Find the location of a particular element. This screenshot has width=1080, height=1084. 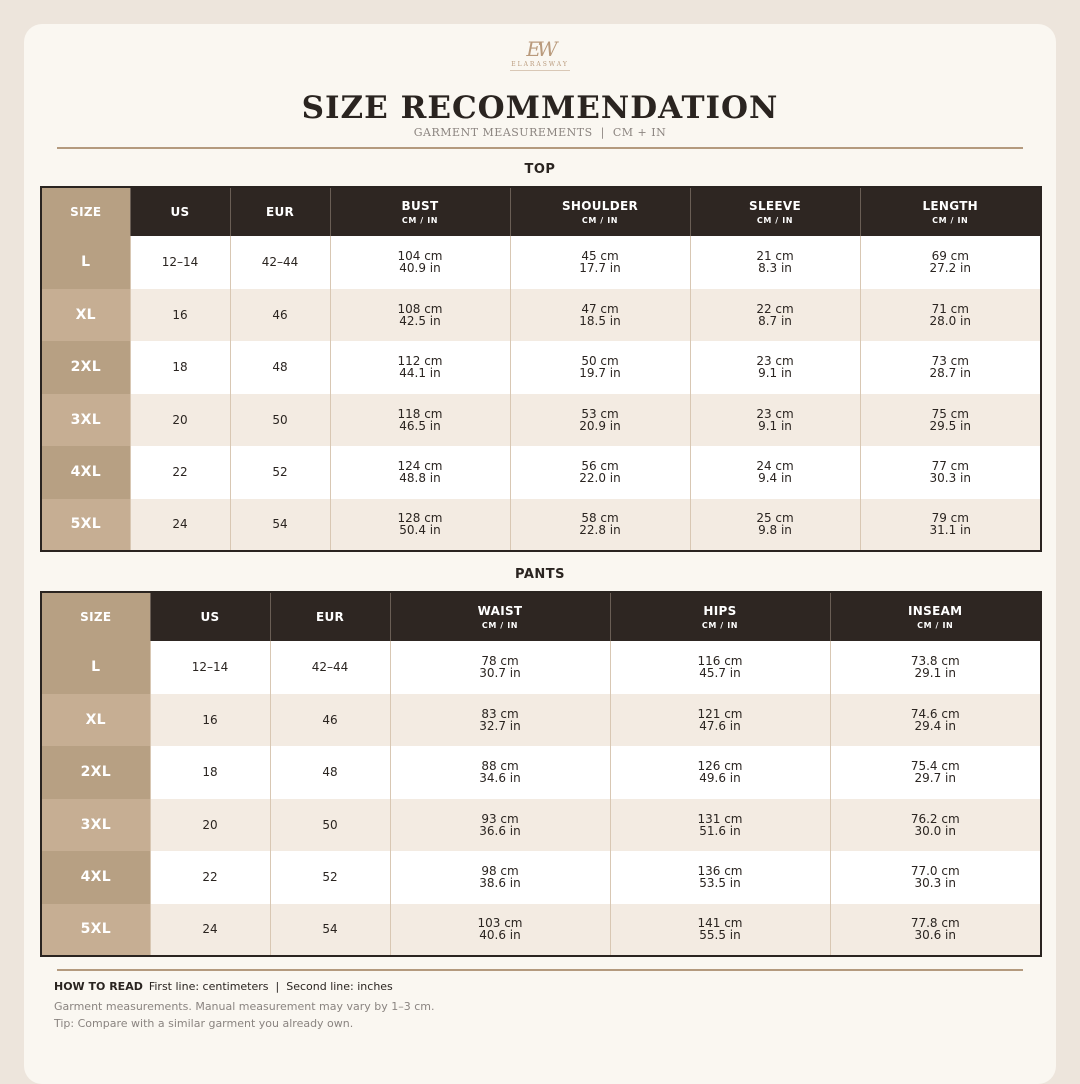

waist-cell: 98 cm 38.6 in is located at coordinates (499, 877).